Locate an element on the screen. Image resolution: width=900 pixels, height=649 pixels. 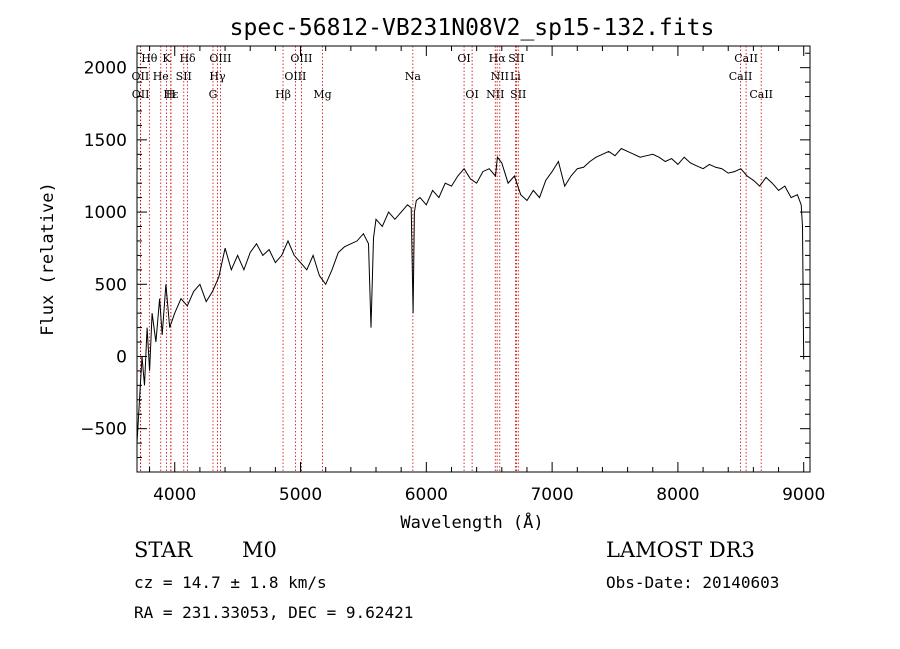
y-tick-label-1: 0 is located at coordinates (121, 357).